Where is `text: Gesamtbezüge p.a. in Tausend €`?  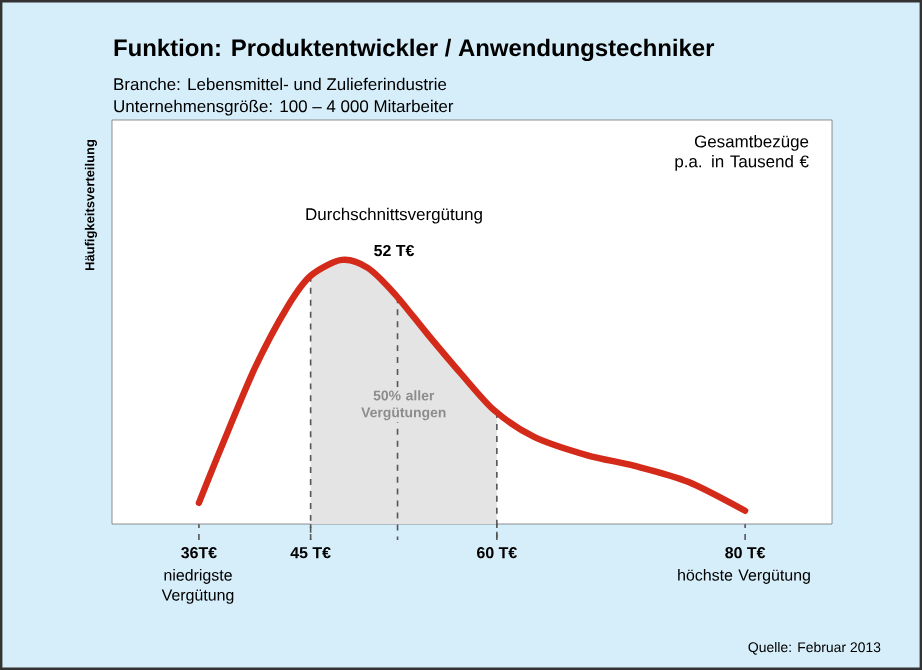
text: Gesamtbezüge p.a. in Tausend € is located at coordinates (742, 153).